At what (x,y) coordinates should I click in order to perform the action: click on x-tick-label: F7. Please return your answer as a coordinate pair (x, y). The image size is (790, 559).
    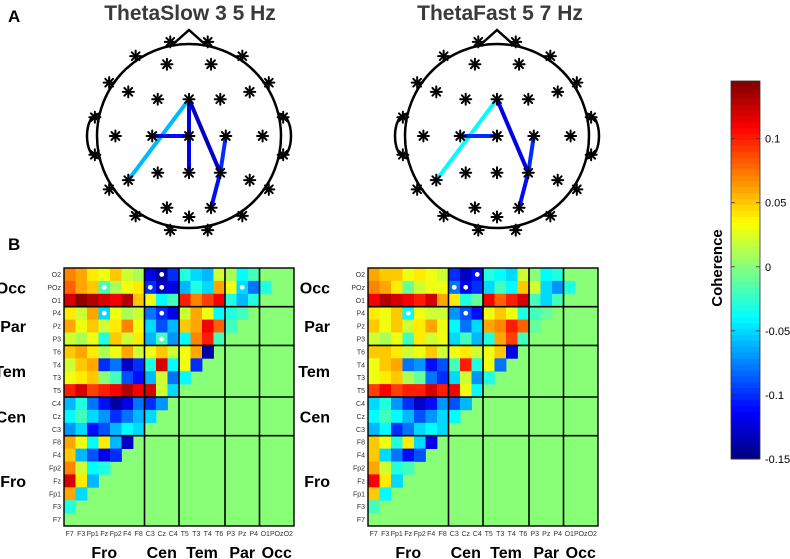
    Looking at the image, I should click on (374, 534).